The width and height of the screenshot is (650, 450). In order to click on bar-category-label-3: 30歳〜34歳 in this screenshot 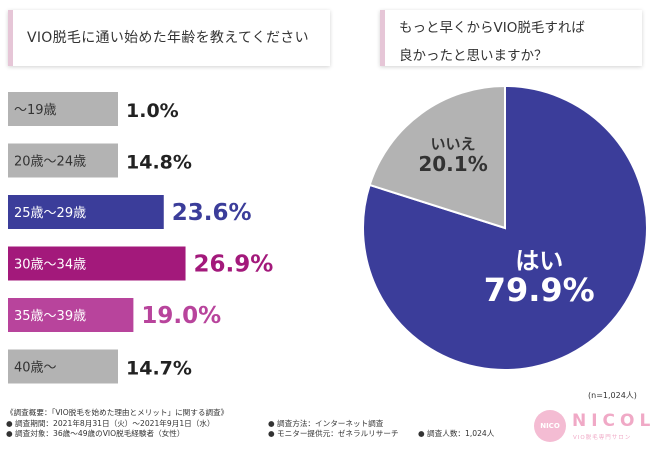, I will do `click(50, 265)`.